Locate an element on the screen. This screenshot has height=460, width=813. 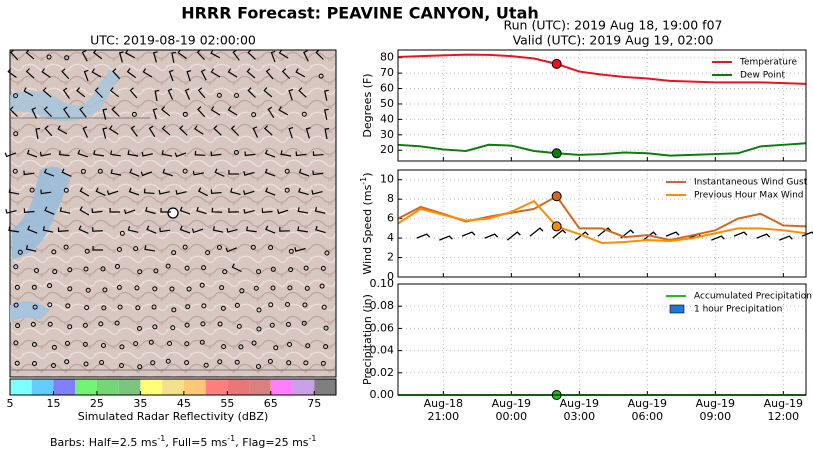
x-tick-label: Aug-19 is located at coordinates (715, 403).